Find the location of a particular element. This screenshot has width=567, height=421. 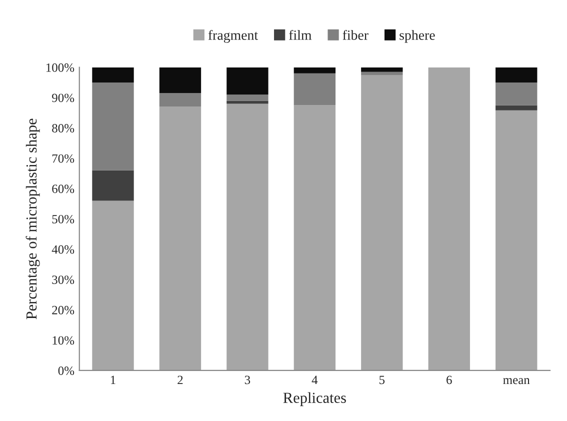

x-tick-label: 4 is located at coordinates (315, 380).